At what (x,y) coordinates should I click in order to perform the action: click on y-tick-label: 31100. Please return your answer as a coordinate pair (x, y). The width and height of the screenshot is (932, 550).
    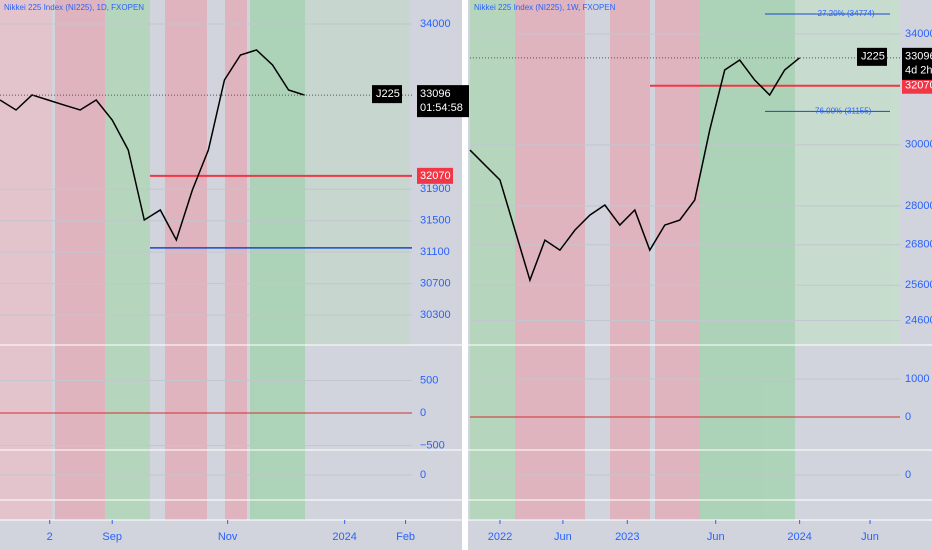
    Looking at the image, I should click on (435, 252).